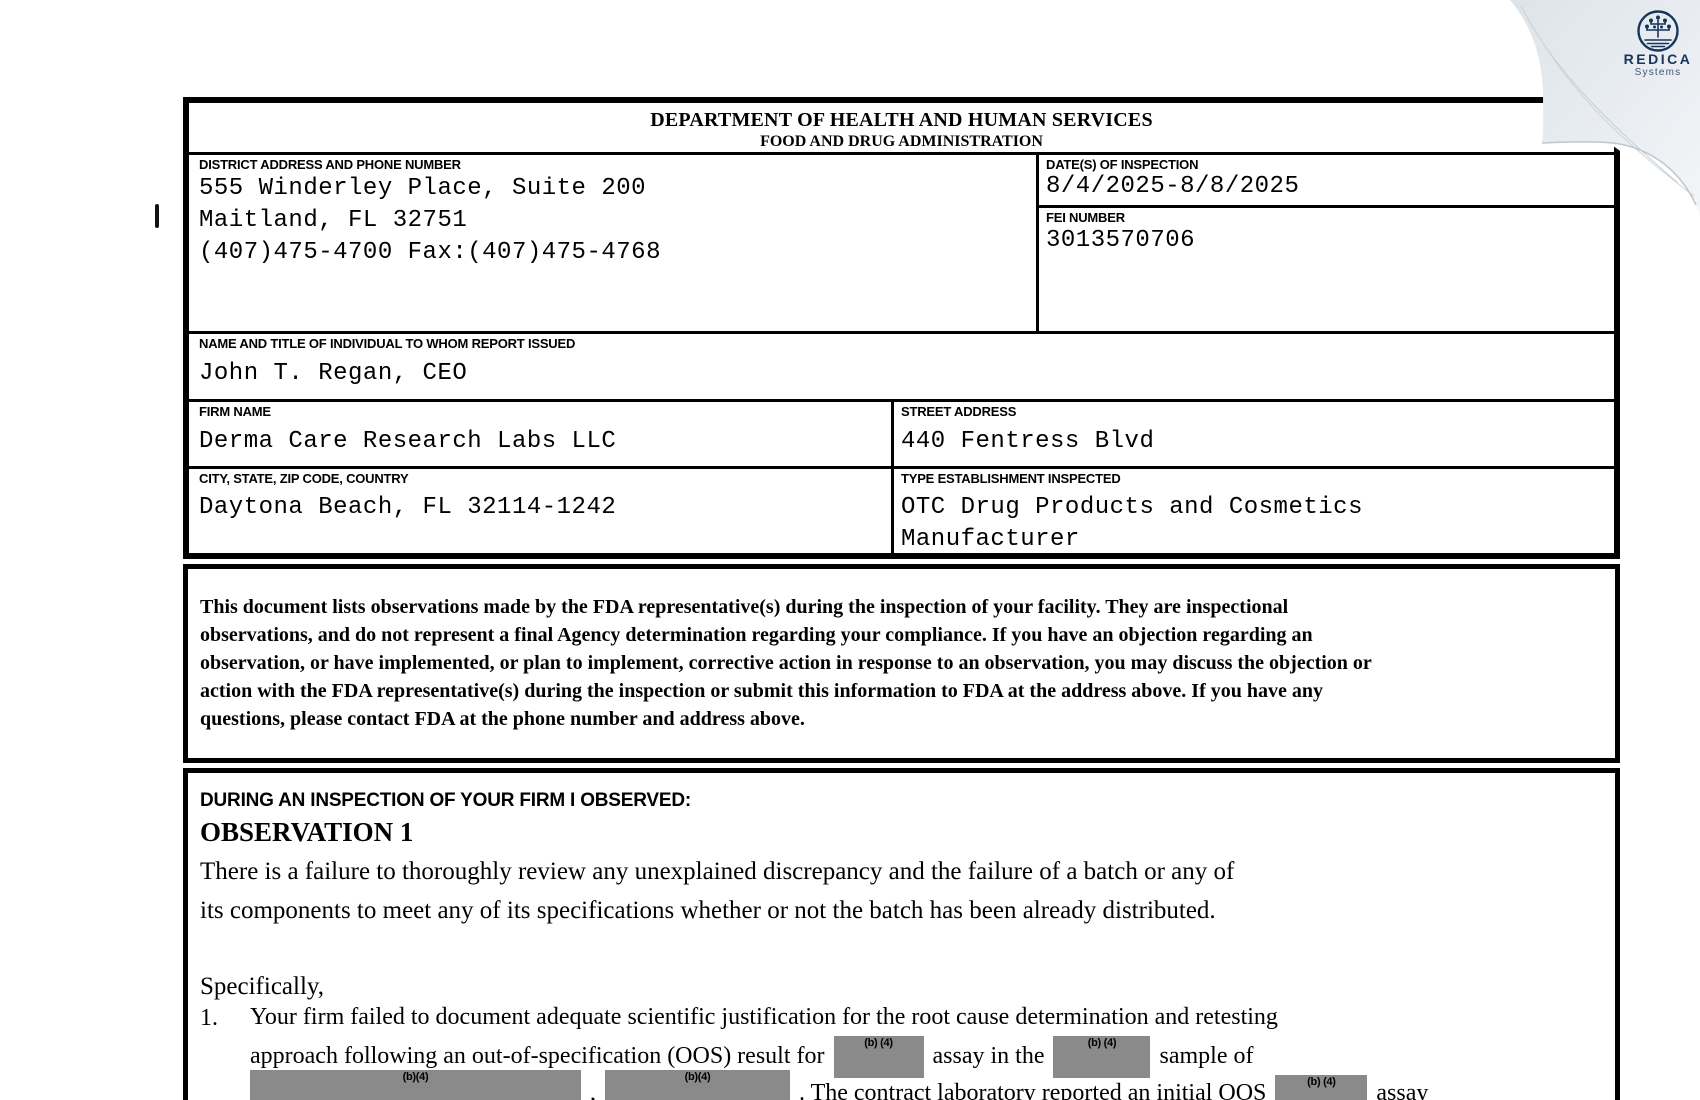 The image size is (1700, 1100). I want to click on district-line: Maitland, FL 32751, so click(333, 220).